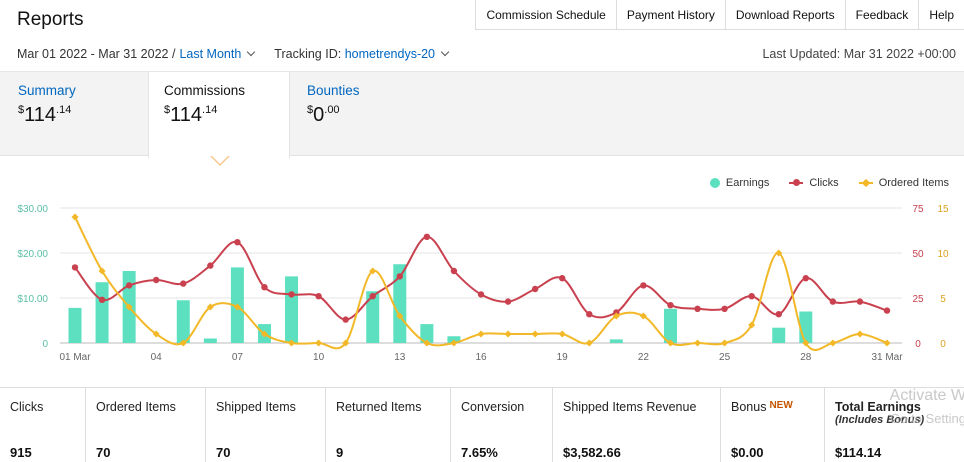 The width and height of the screenshot is (964, 462). Describe the element at coordinates (747, 452) in the screenshot. I see `stat-value: $0.00` at that location.